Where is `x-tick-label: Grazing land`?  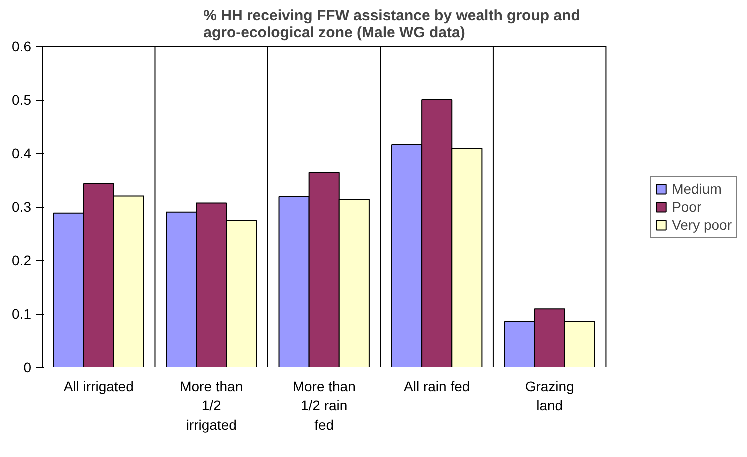
x-tick-label: Grazing land is located at coordinates (549, 396).